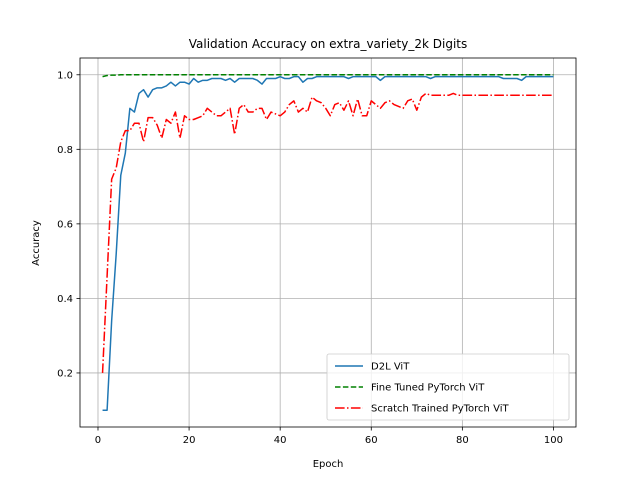  I want to click on x-tick-label: 80, so click(462, 440).